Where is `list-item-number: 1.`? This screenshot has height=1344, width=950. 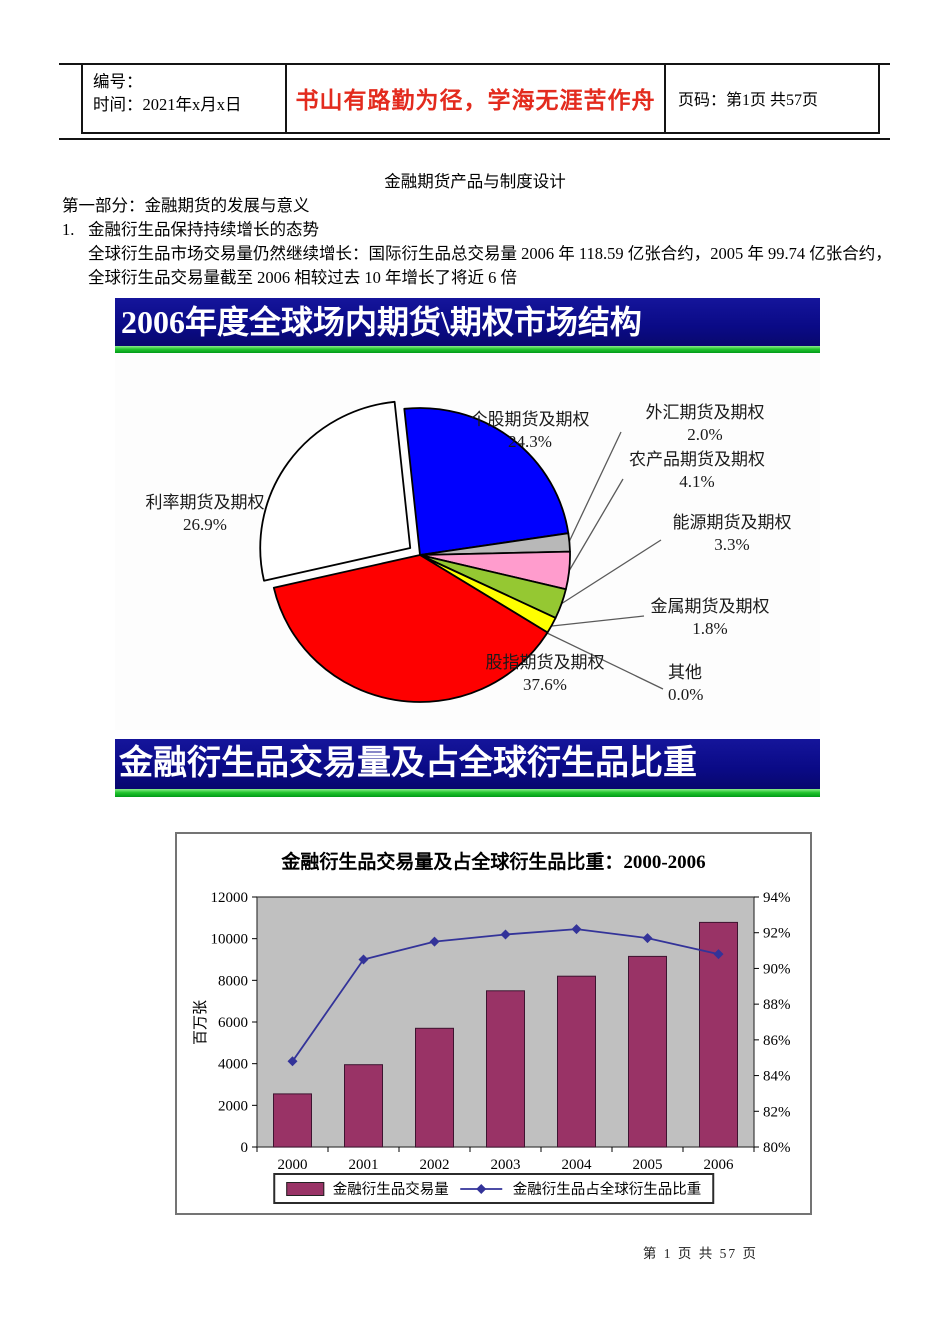 list-item-number: 1. is located at coordinates (68, 229).